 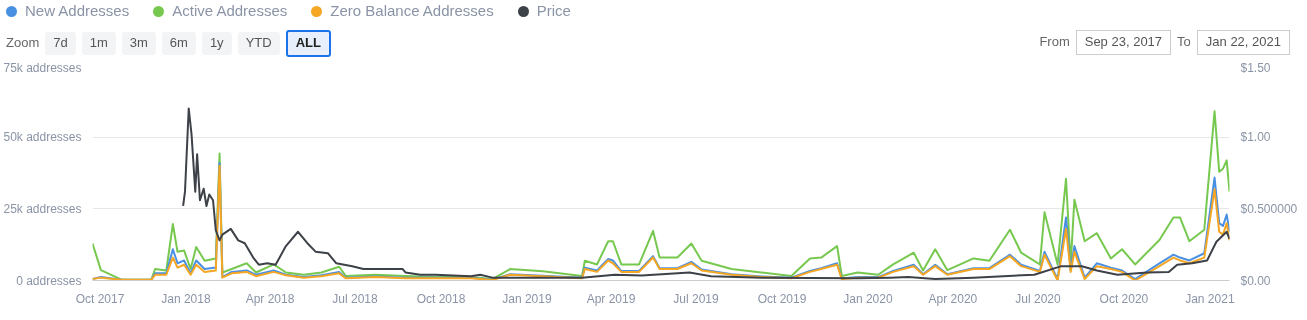 What do you see at coordinates (1184, 41) in the screenshot?
I see `text: To` at bounding box center [1184, 41].